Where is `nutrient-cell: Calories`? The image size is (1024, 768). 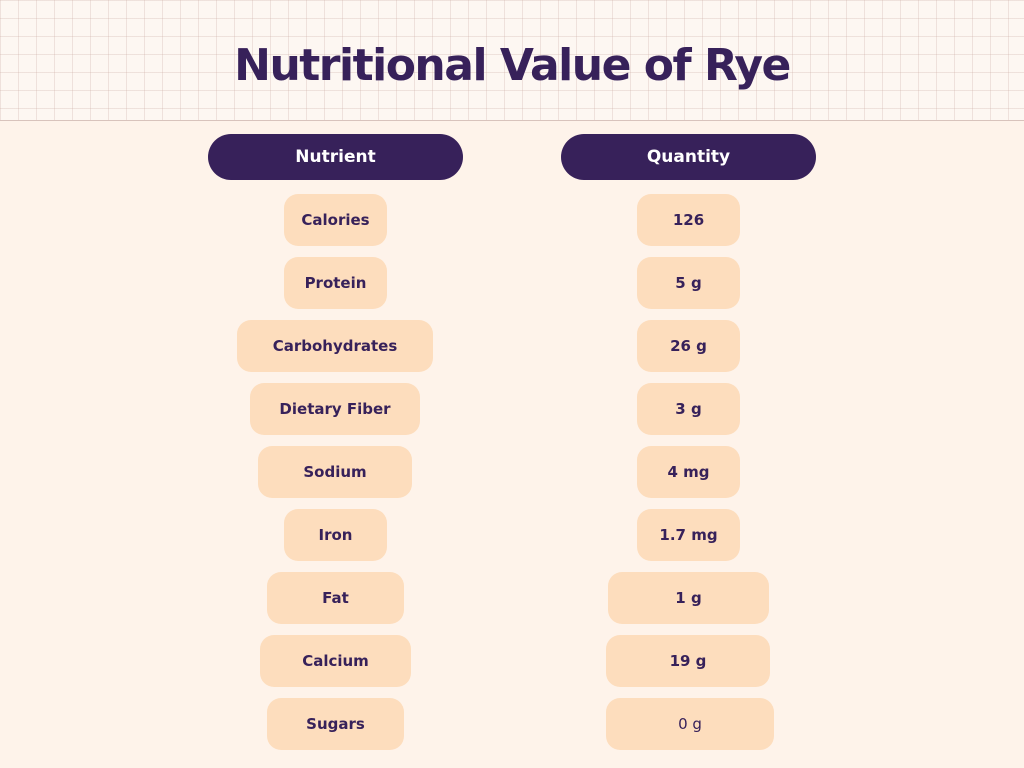
nutrient-cell: Calories is located at coordinates (335, 220).